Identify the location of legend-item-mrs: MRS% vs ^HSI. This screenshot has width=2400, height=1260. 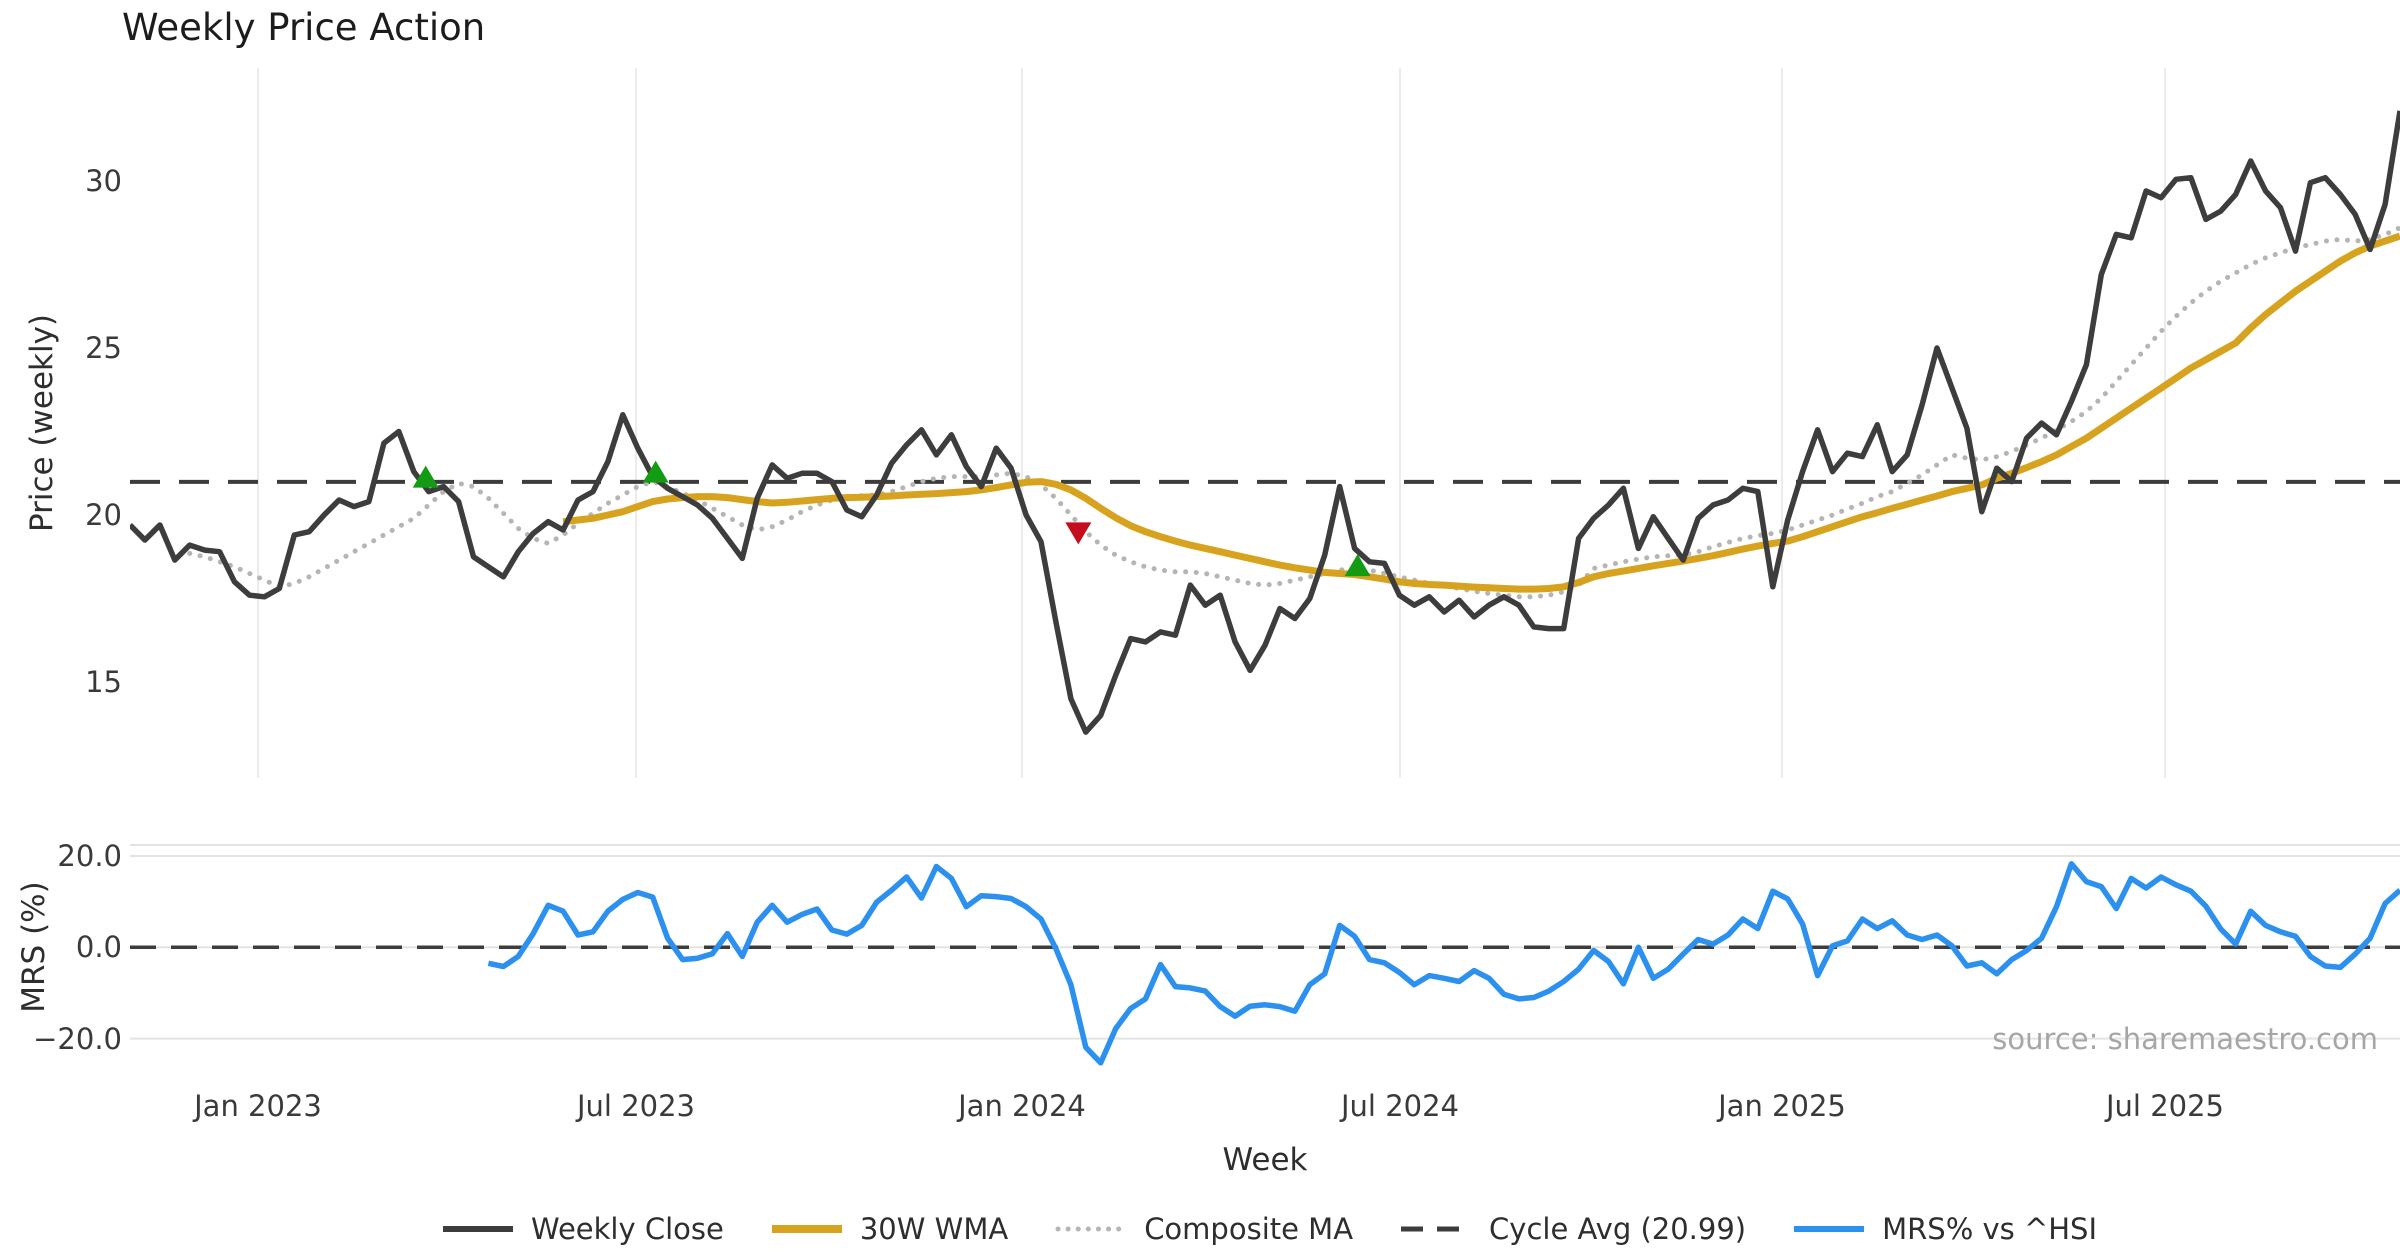
(1944, 1229).